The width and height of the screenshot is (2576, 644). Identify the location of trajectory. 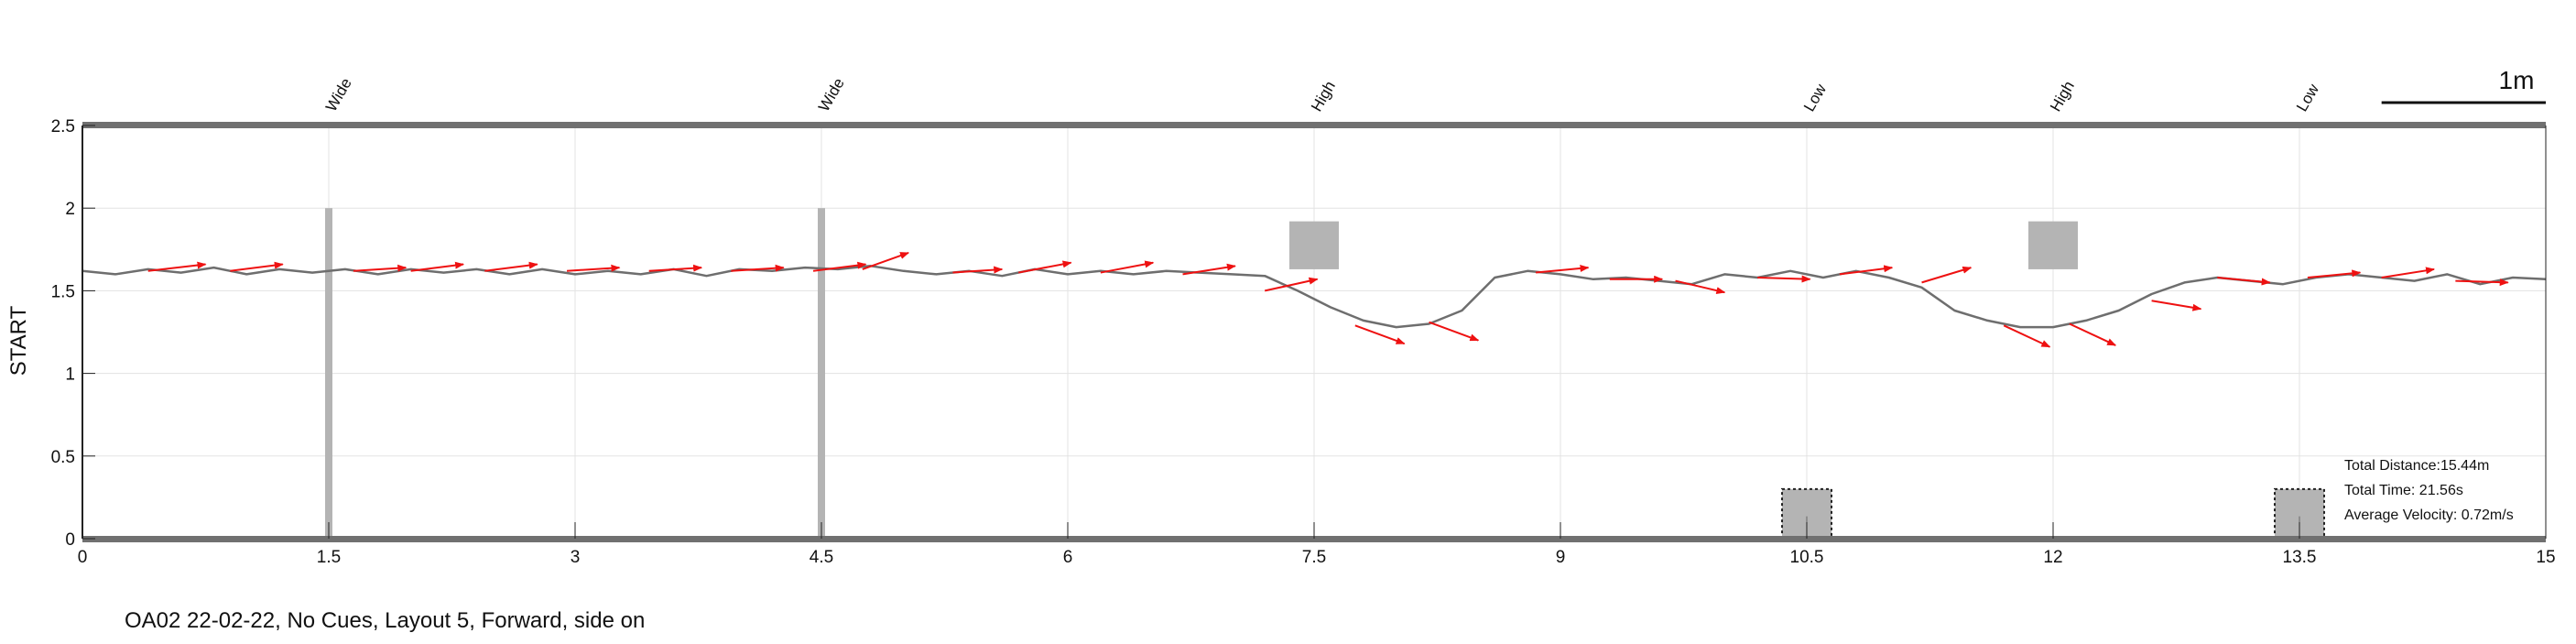
(1314, 297).